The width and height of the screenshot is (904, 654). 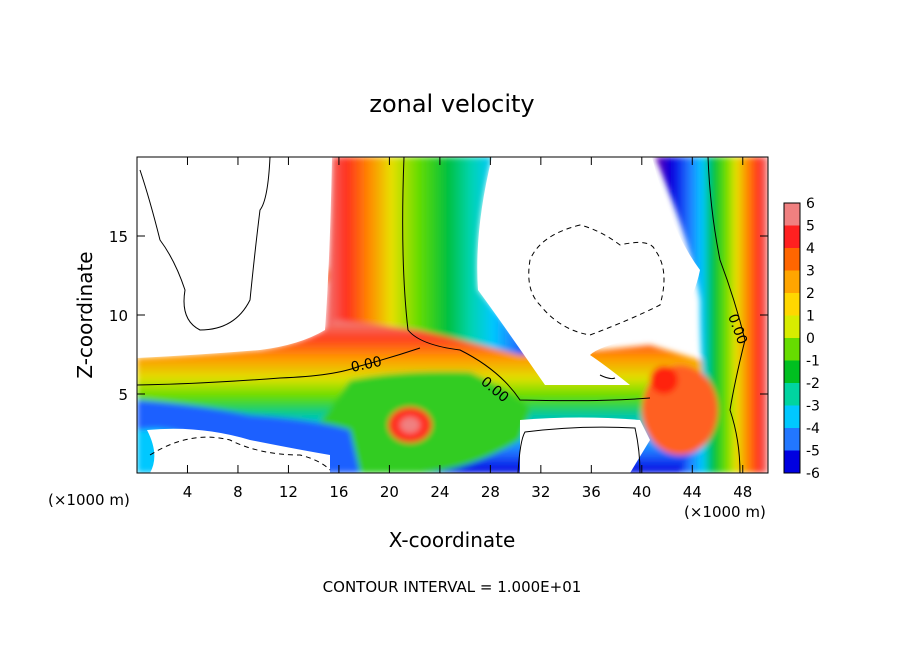 What do you see at coordinates (238, 492) in the screenshot?
I see `x-tick-label: 8` at bounding box center [238, 492].